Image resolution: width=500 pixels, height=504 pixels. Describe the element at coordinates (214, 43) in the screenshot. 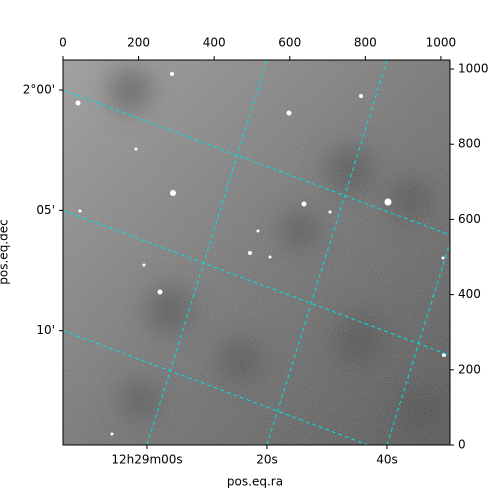

I see `x-tick-label: 400` at that location.